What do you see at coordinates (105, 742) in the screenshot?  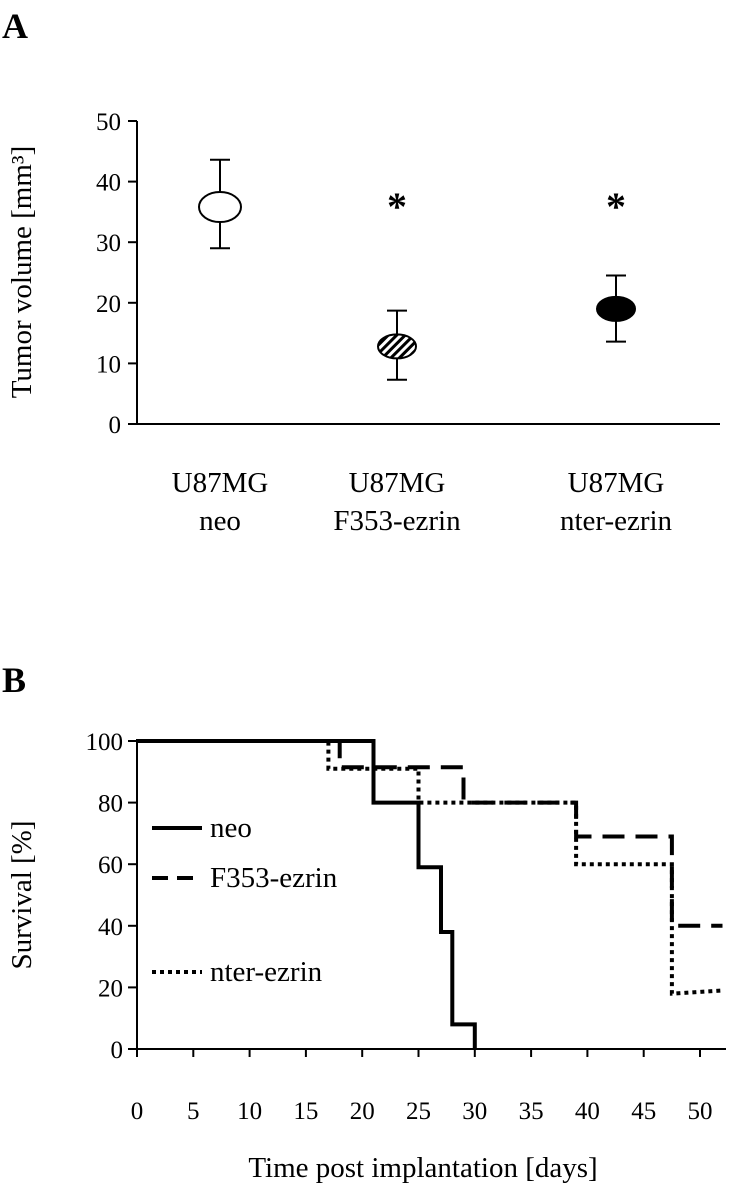 I see `panel-b-y-tick-label: 100` at bounding box center [105, 742].